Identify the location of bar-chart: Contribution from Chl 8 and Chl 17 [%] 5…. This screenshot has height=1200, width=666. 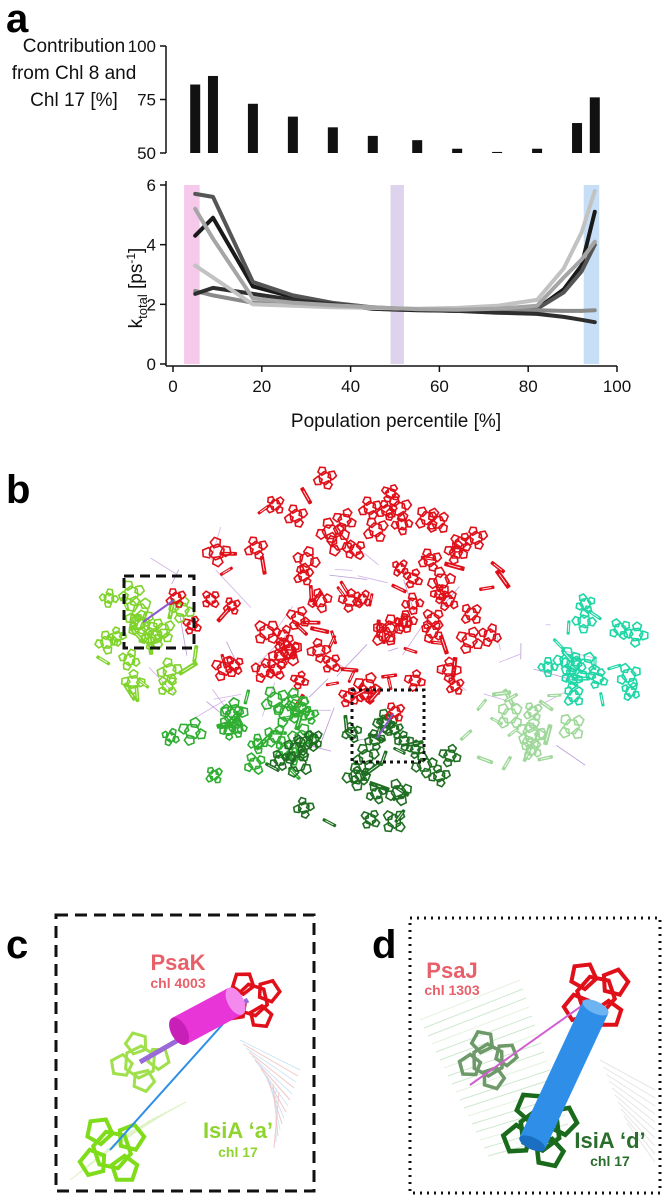
(306, 99).